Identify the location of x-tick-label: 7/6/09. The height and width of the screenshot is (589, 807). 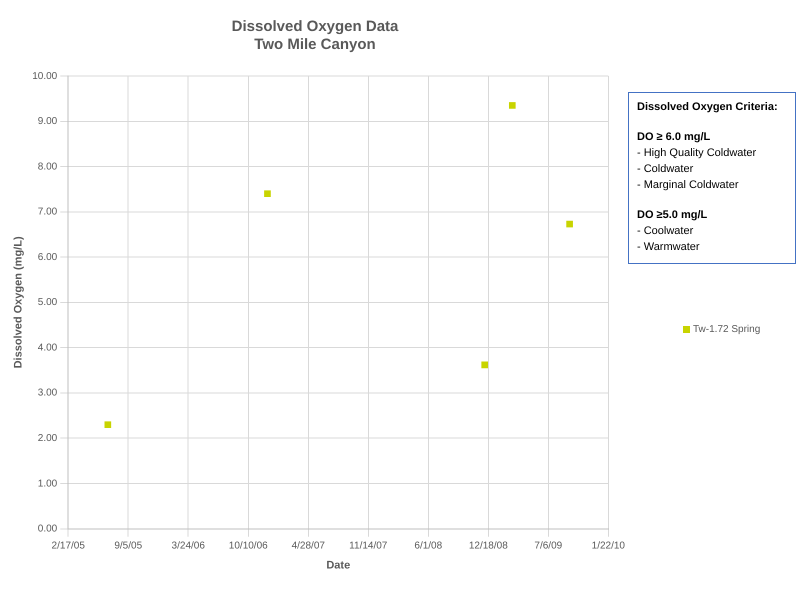
(548, 546).